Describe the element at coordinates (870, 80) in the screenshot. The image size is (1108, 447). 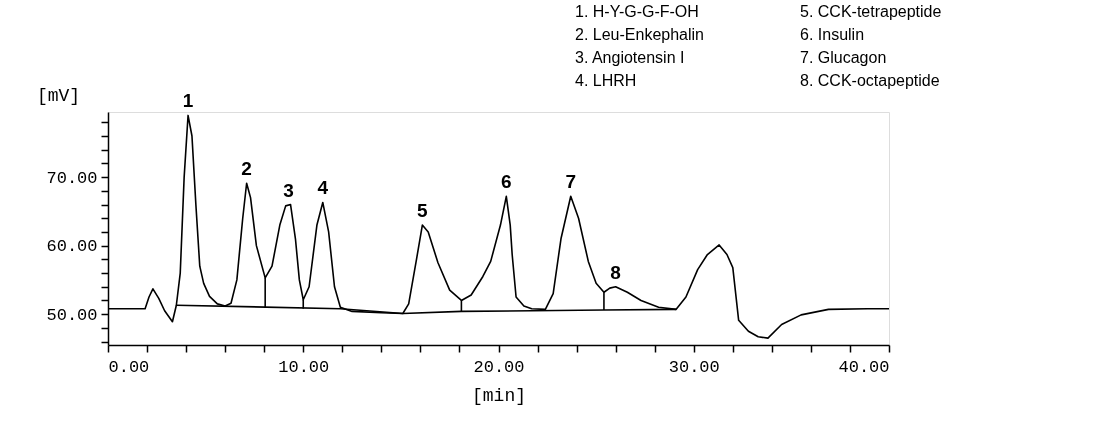
I see `text: 8. CCK-octapeptide` at that location.